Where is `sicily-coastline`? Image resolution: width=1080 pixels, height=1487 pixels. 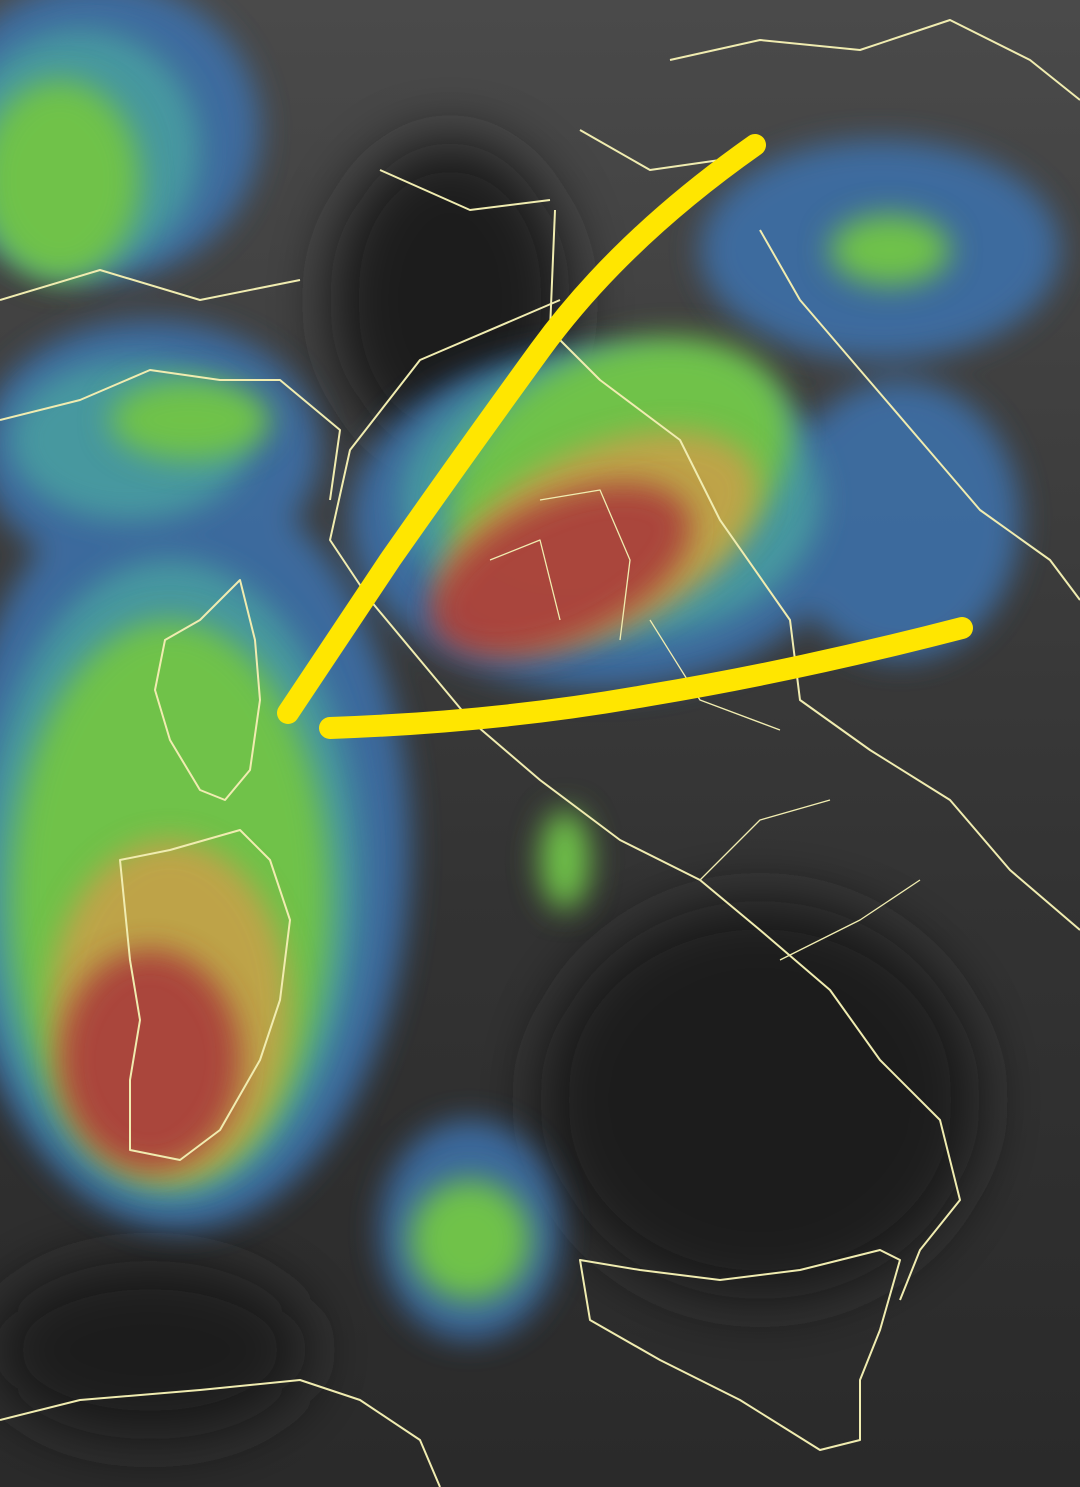 sicily-coastline is located at coordinates (740, 1350).